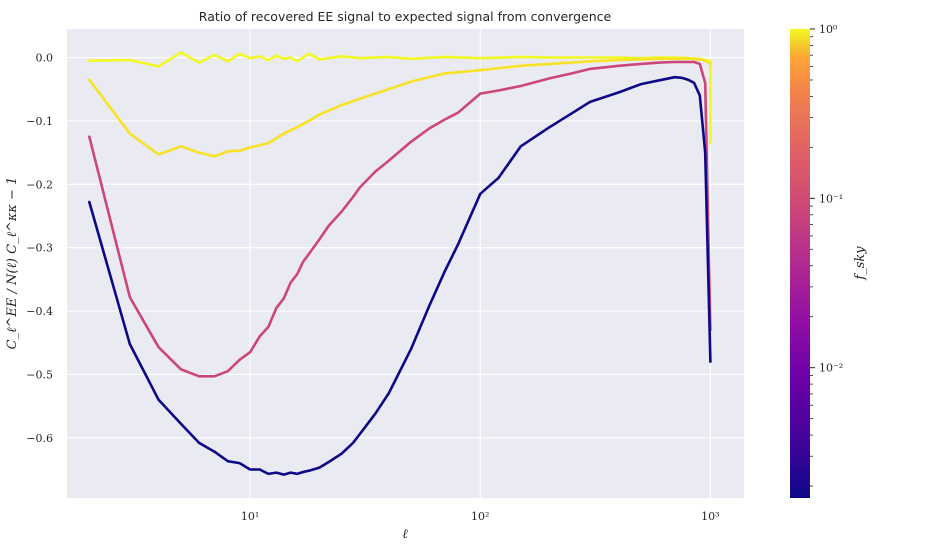 The width and height of the screenshot is (927, 551). What do you see at coordinates (800, 263) in the screenshot?
I see `colorbar` at bounding box center [800, 263].